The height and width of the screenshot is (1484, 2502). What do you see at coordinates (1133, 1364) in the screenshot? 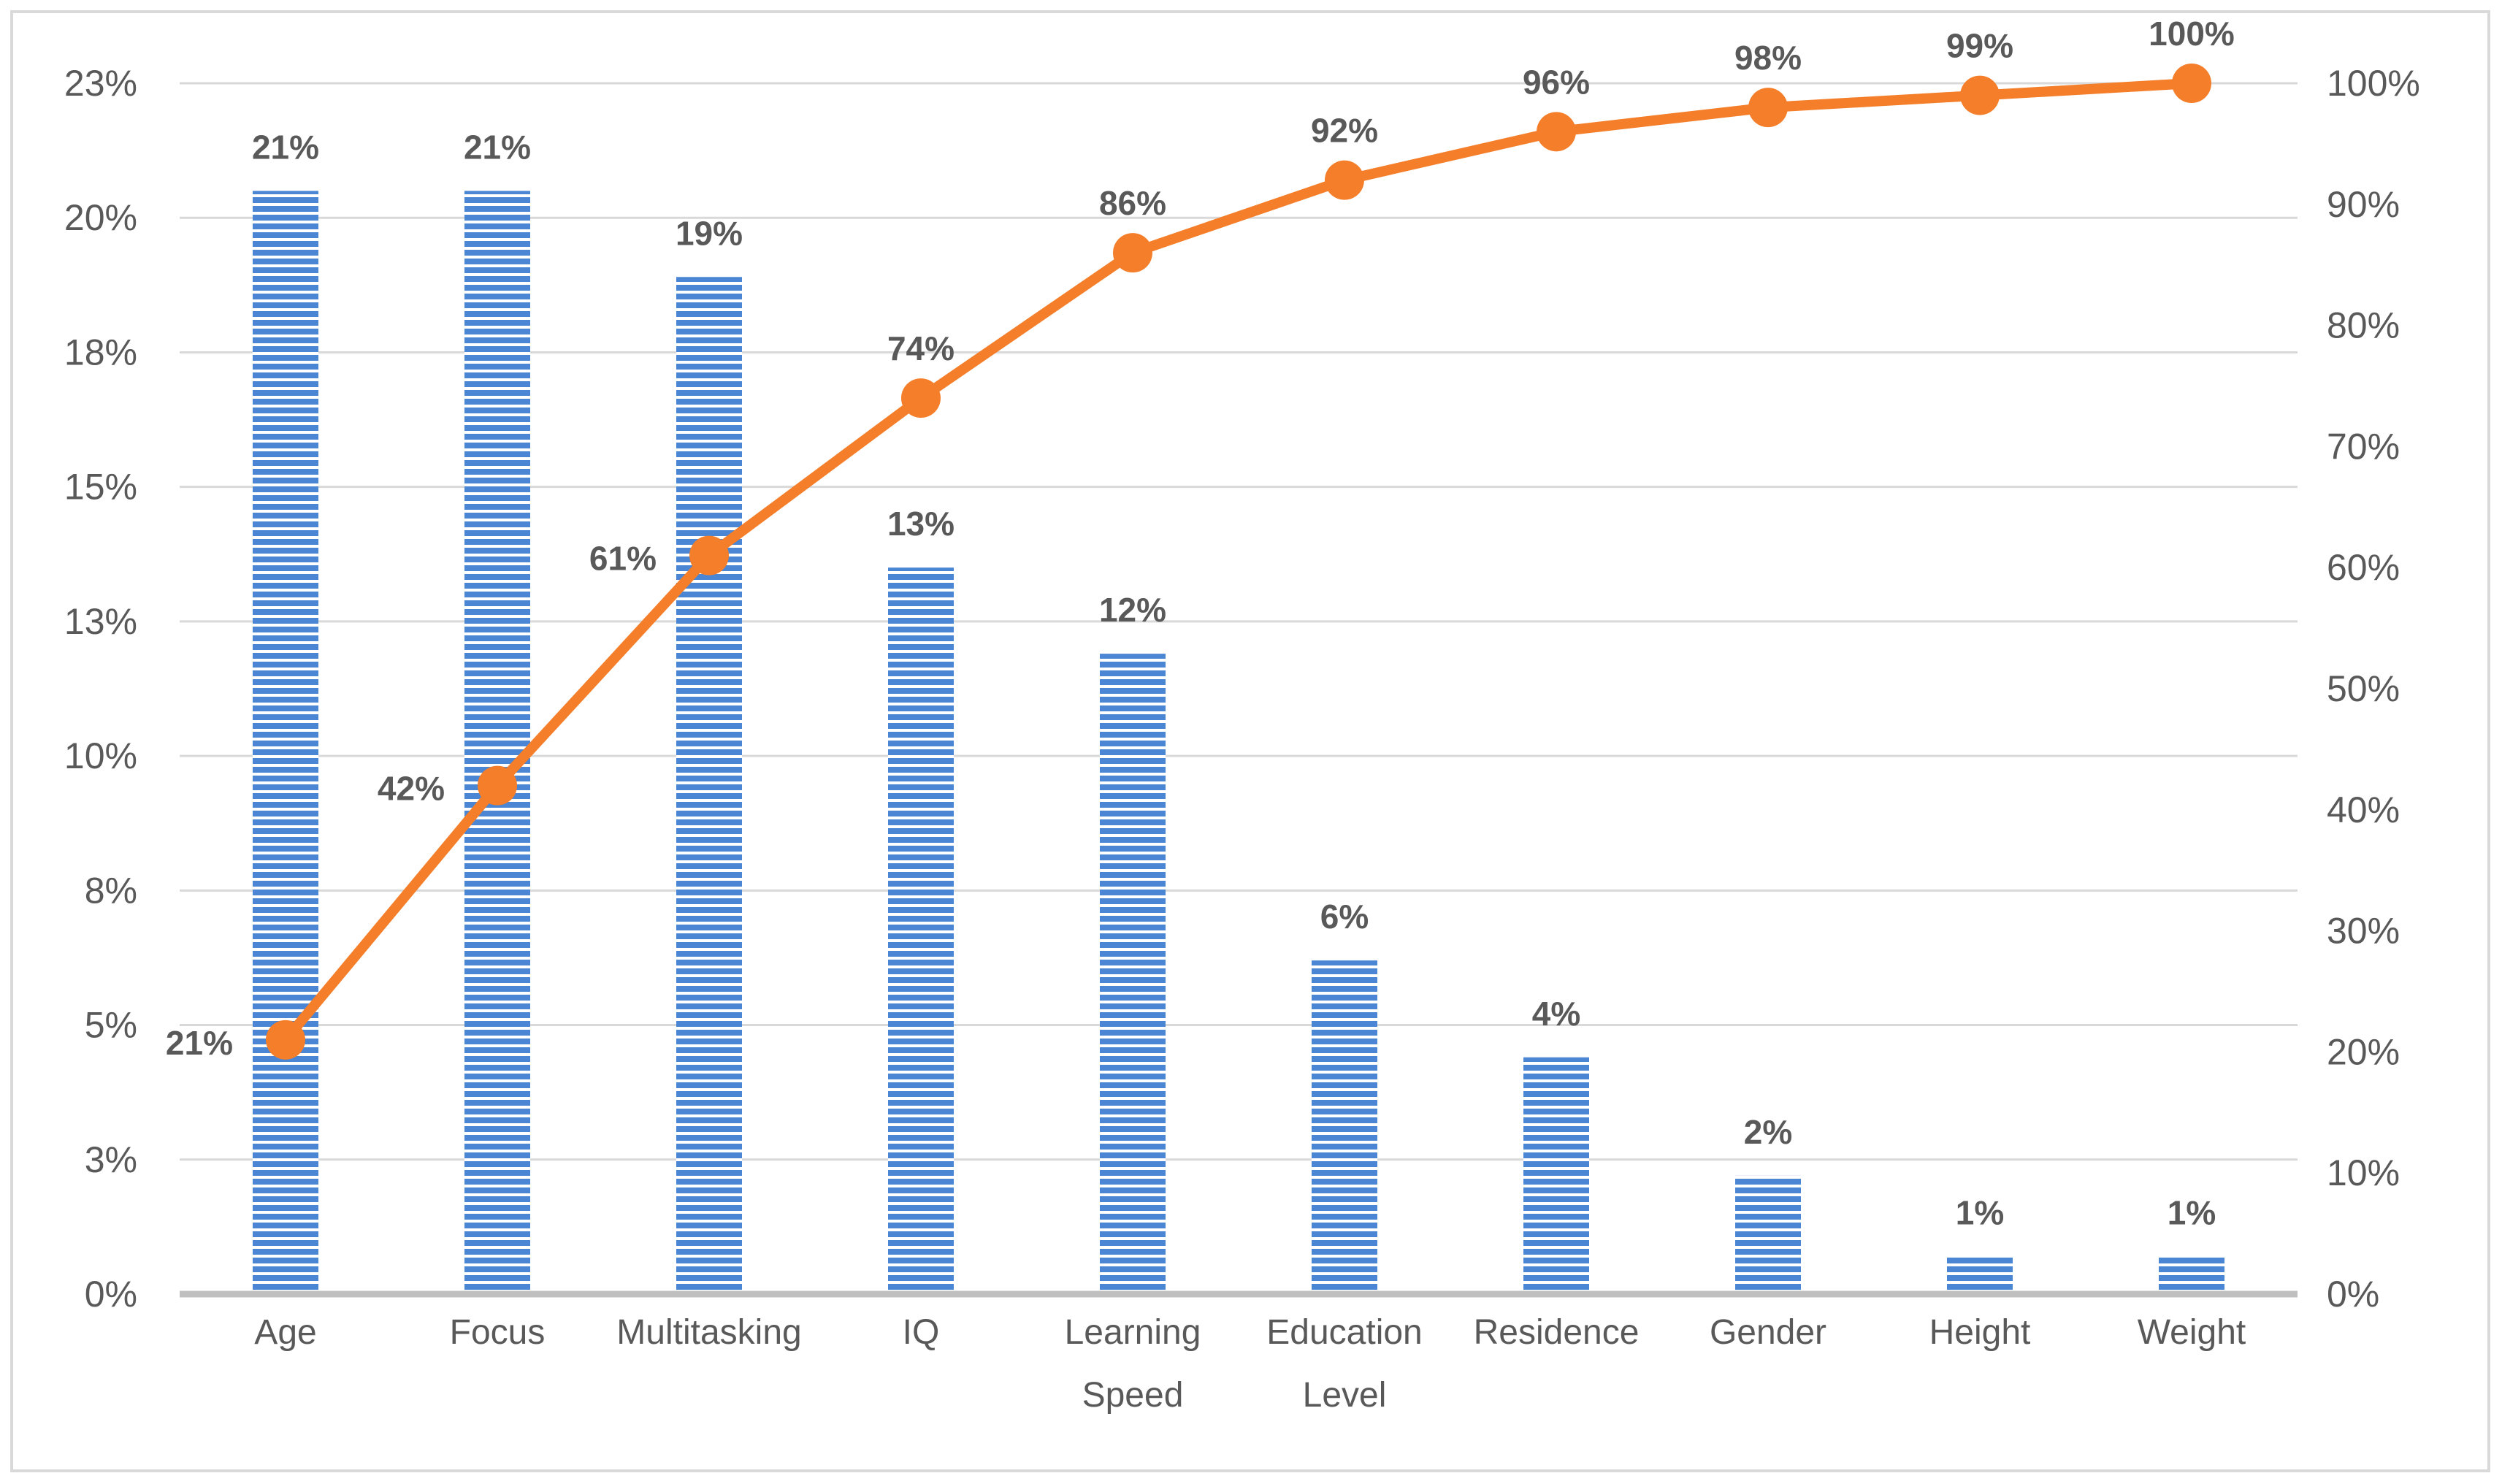
I see `x-category-label: Learning Speed` at bounding box center [1133, 1364].